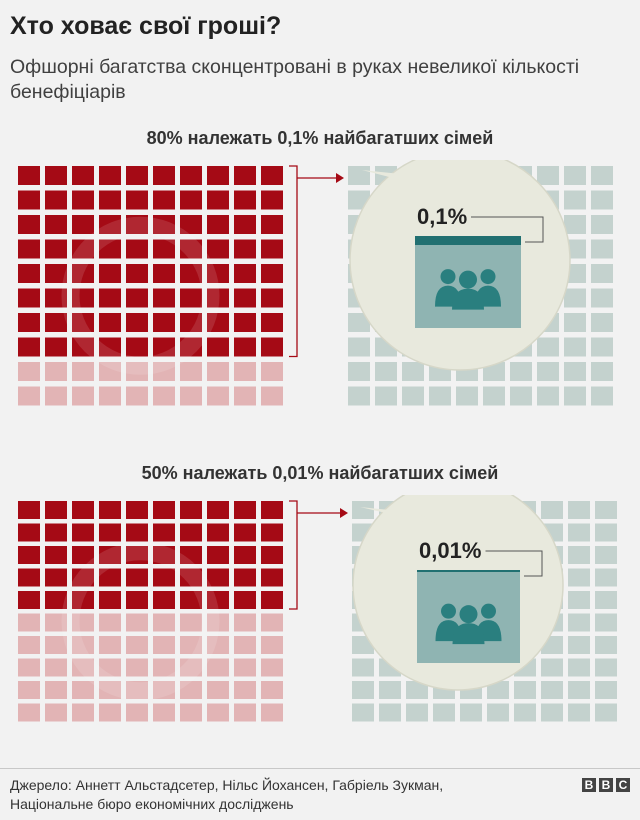  I want to click on zoom-percent-label: 0,01%, so click(450, 550).